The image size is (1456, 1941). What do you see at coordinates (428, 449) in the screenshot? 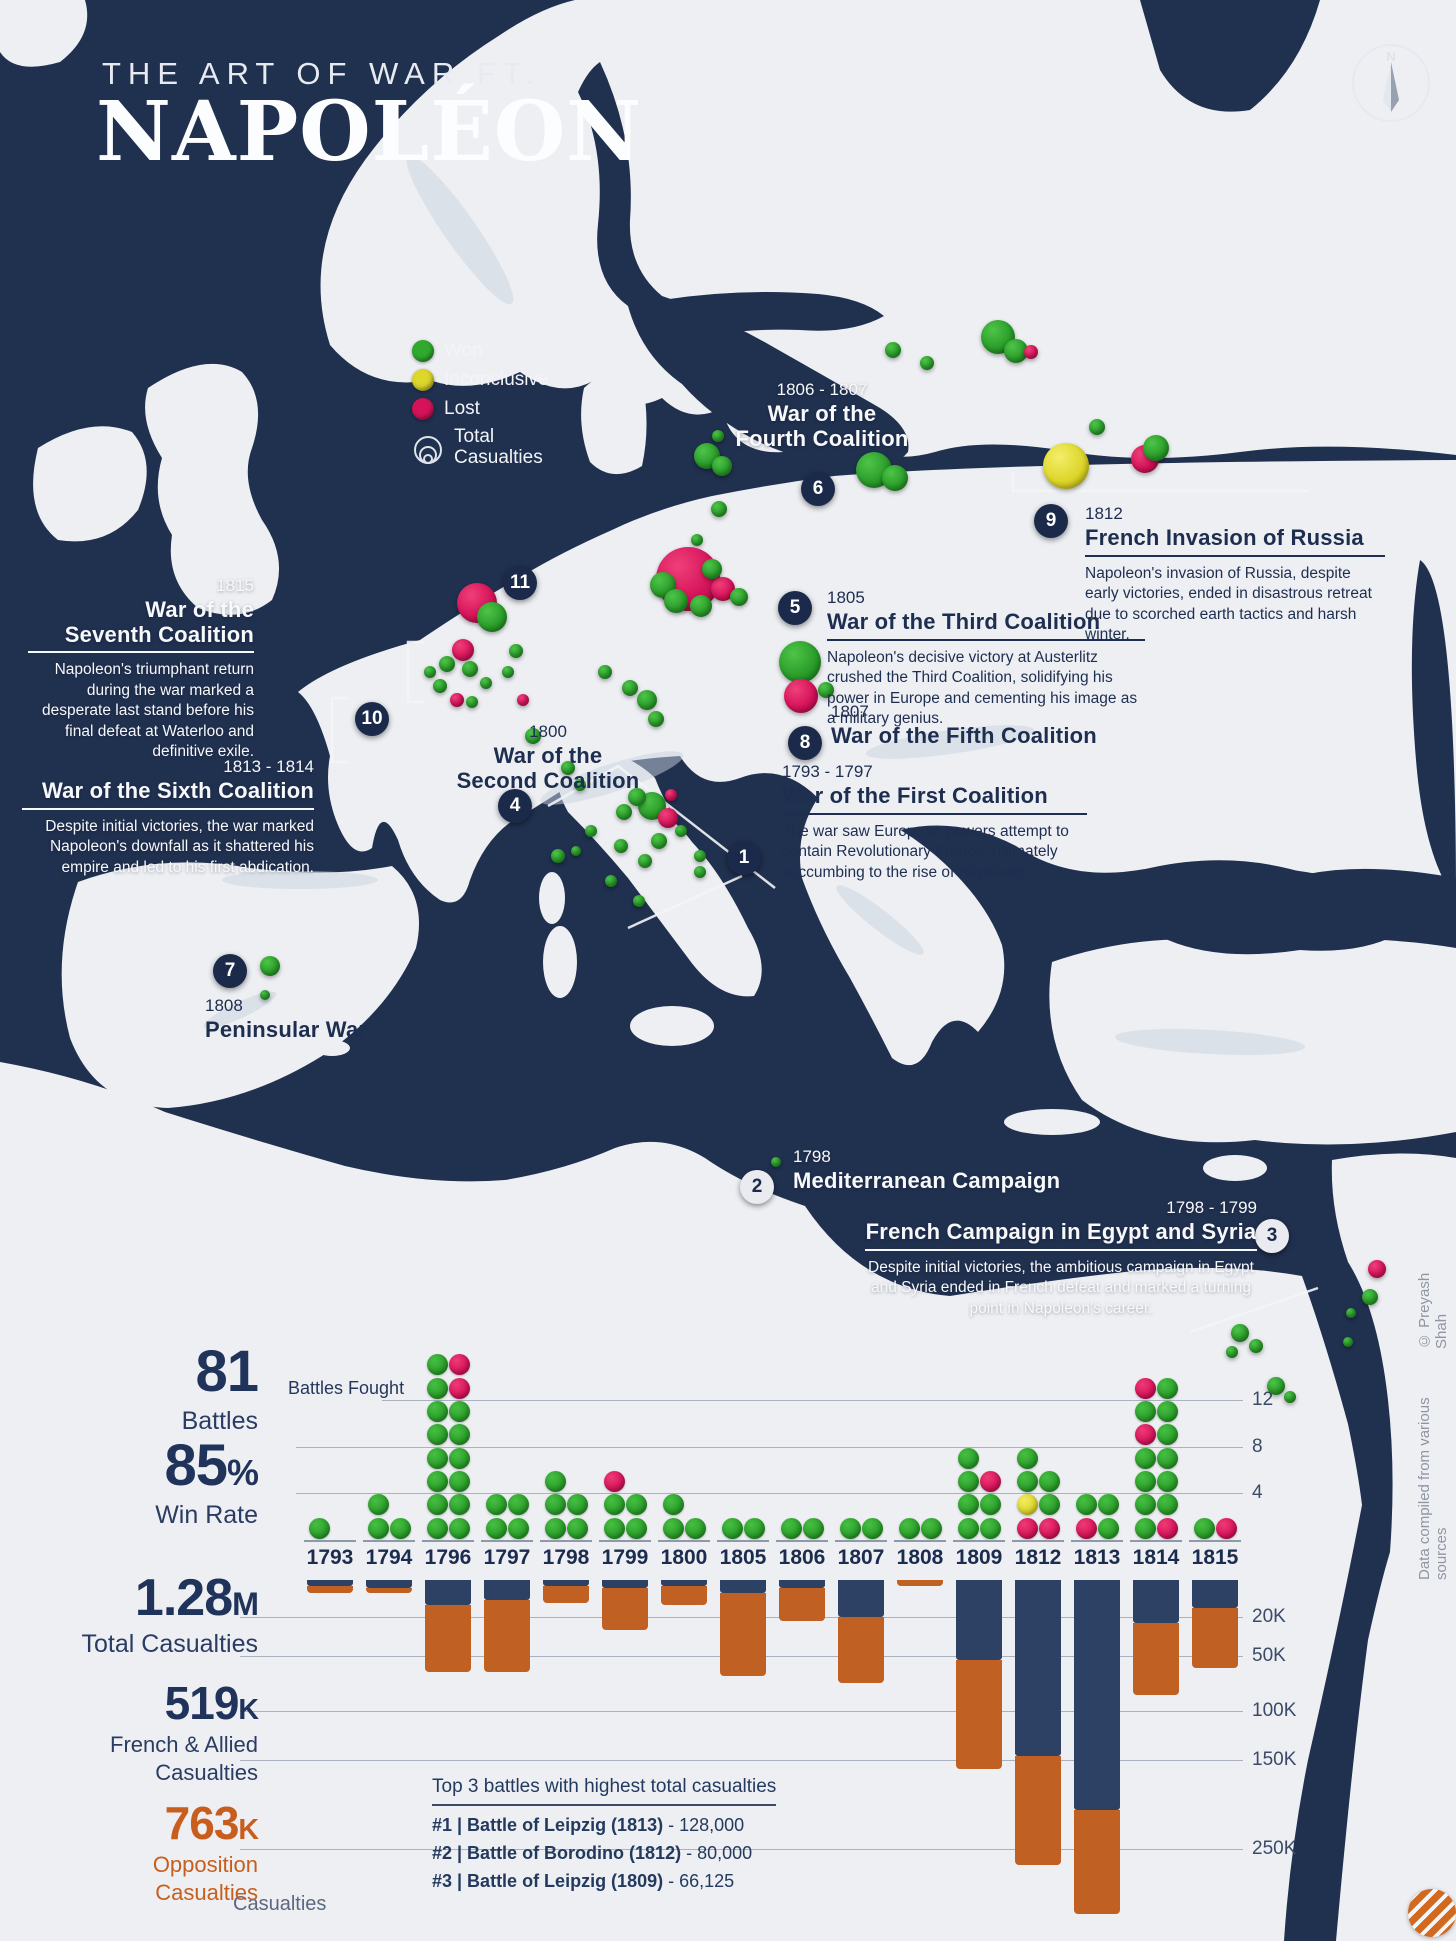
I see `total-casualties-icon` at bounding box center [428, 449].